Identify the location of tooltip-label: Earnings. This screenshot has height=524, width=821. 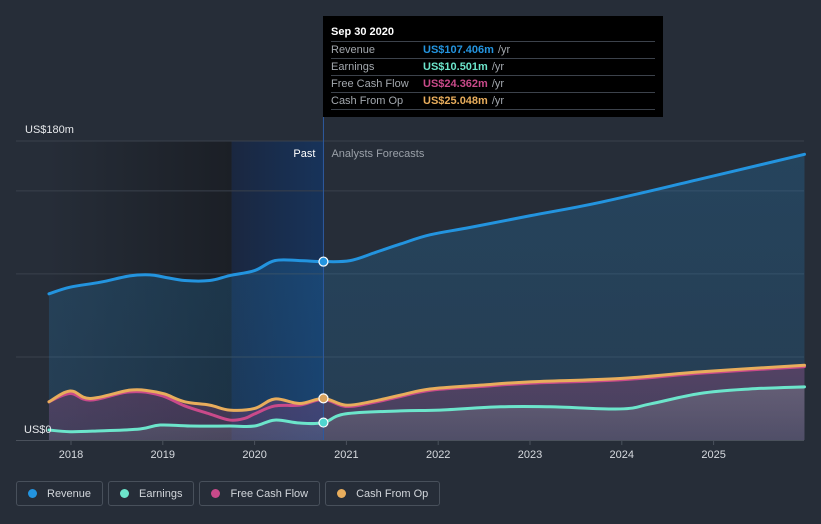
(353, 67).